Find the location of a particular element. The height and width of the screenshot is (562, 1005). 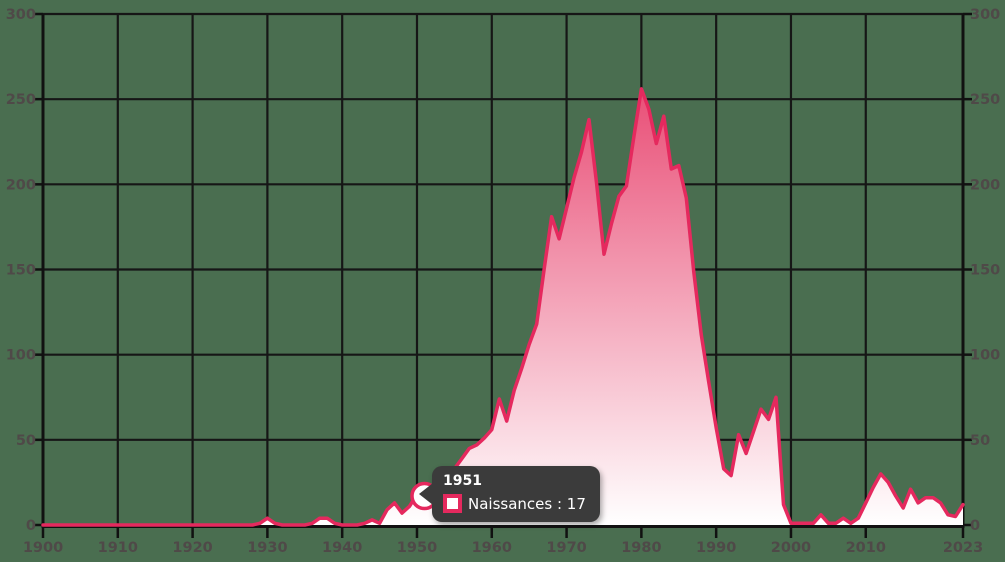

tooltip-year: 1951 is located at coordinates (462, 481).